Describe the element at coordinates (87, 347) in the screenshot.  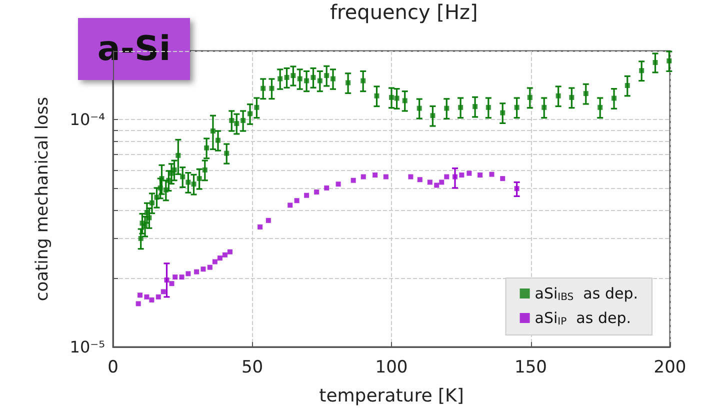
I see `y-tick-label: 10⁻⁵` at that location.